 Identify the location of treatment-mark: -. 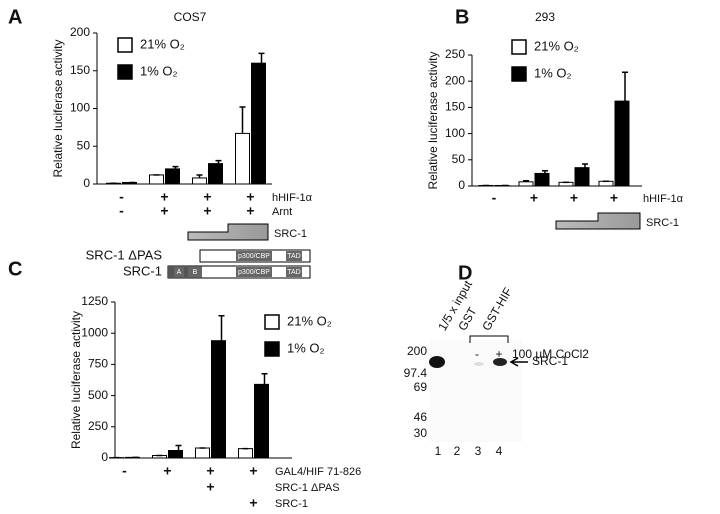
(477, 354).